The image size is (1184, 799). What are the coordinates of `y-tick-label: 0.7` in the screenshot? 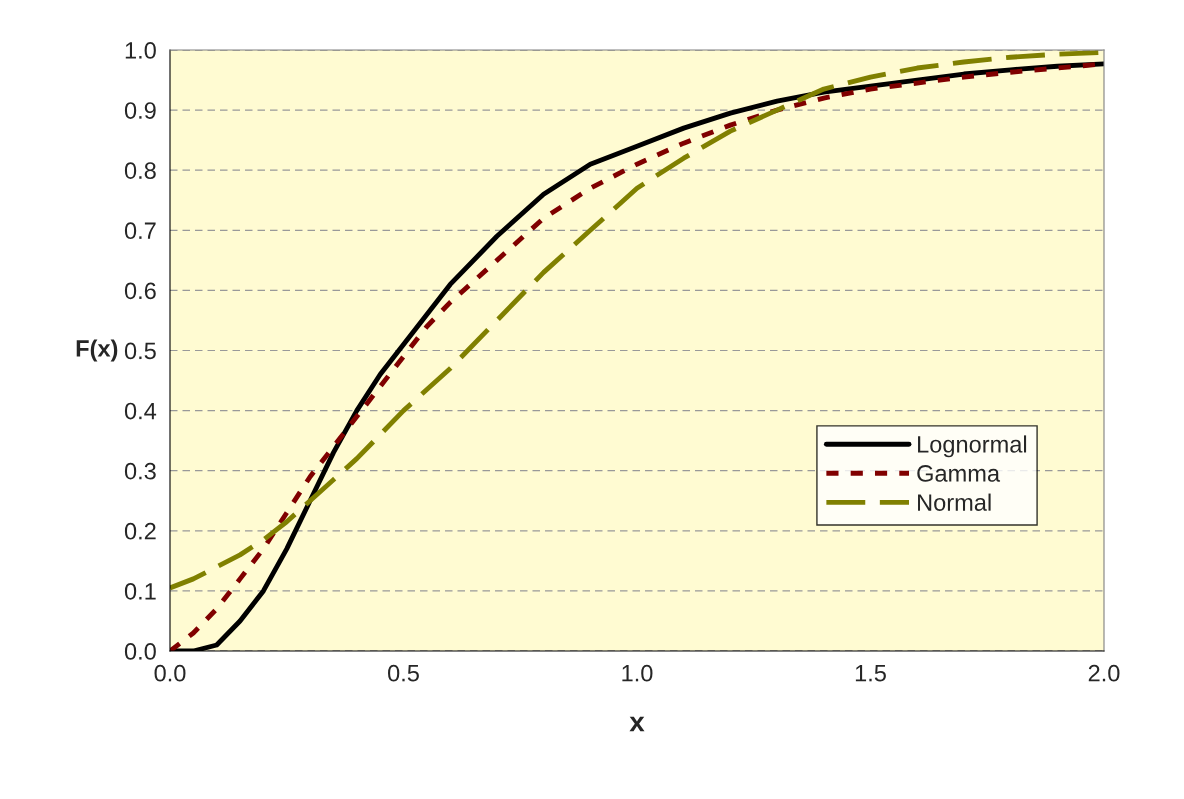 It's located at (140, 231).